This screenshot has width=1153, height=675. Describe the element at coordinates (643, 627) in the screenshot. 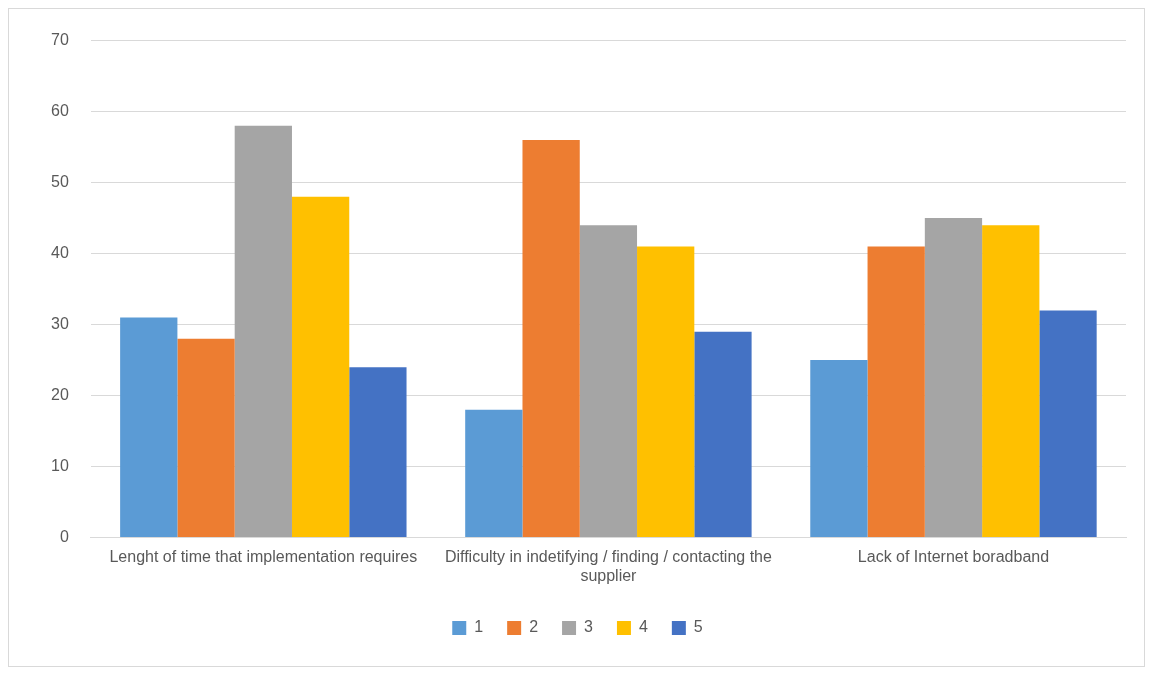

I see `legend-label: 4` at that location.